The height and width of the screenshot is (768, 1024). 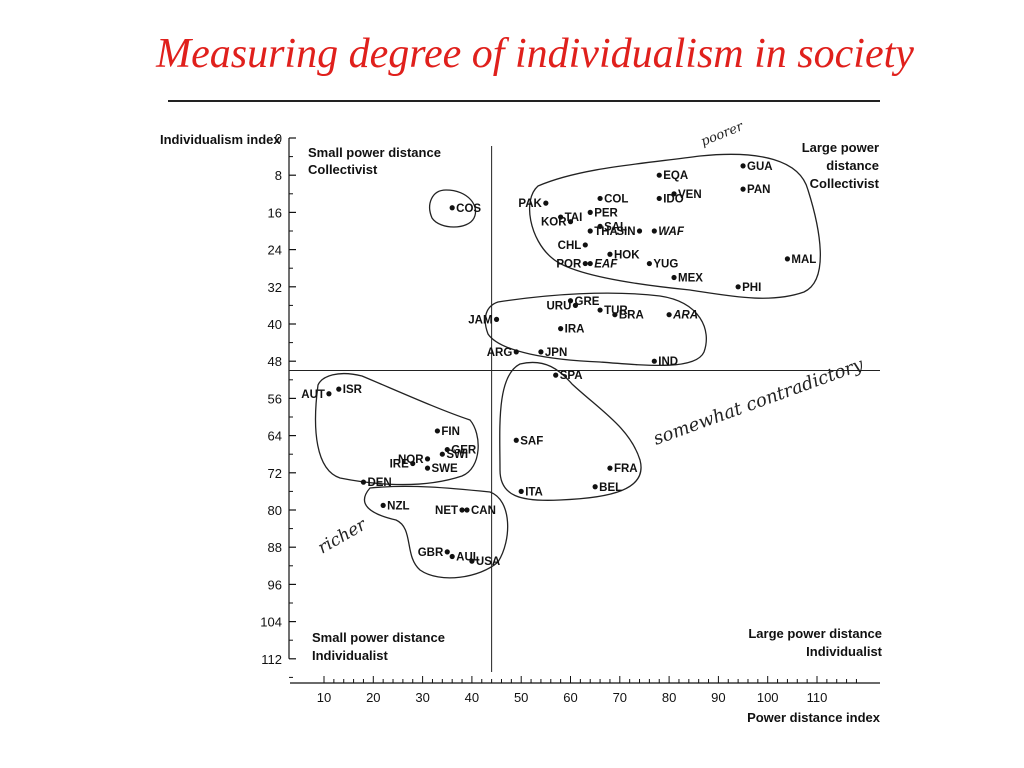 I want to click on point-jam: JAM, so click(x=484, y=320).